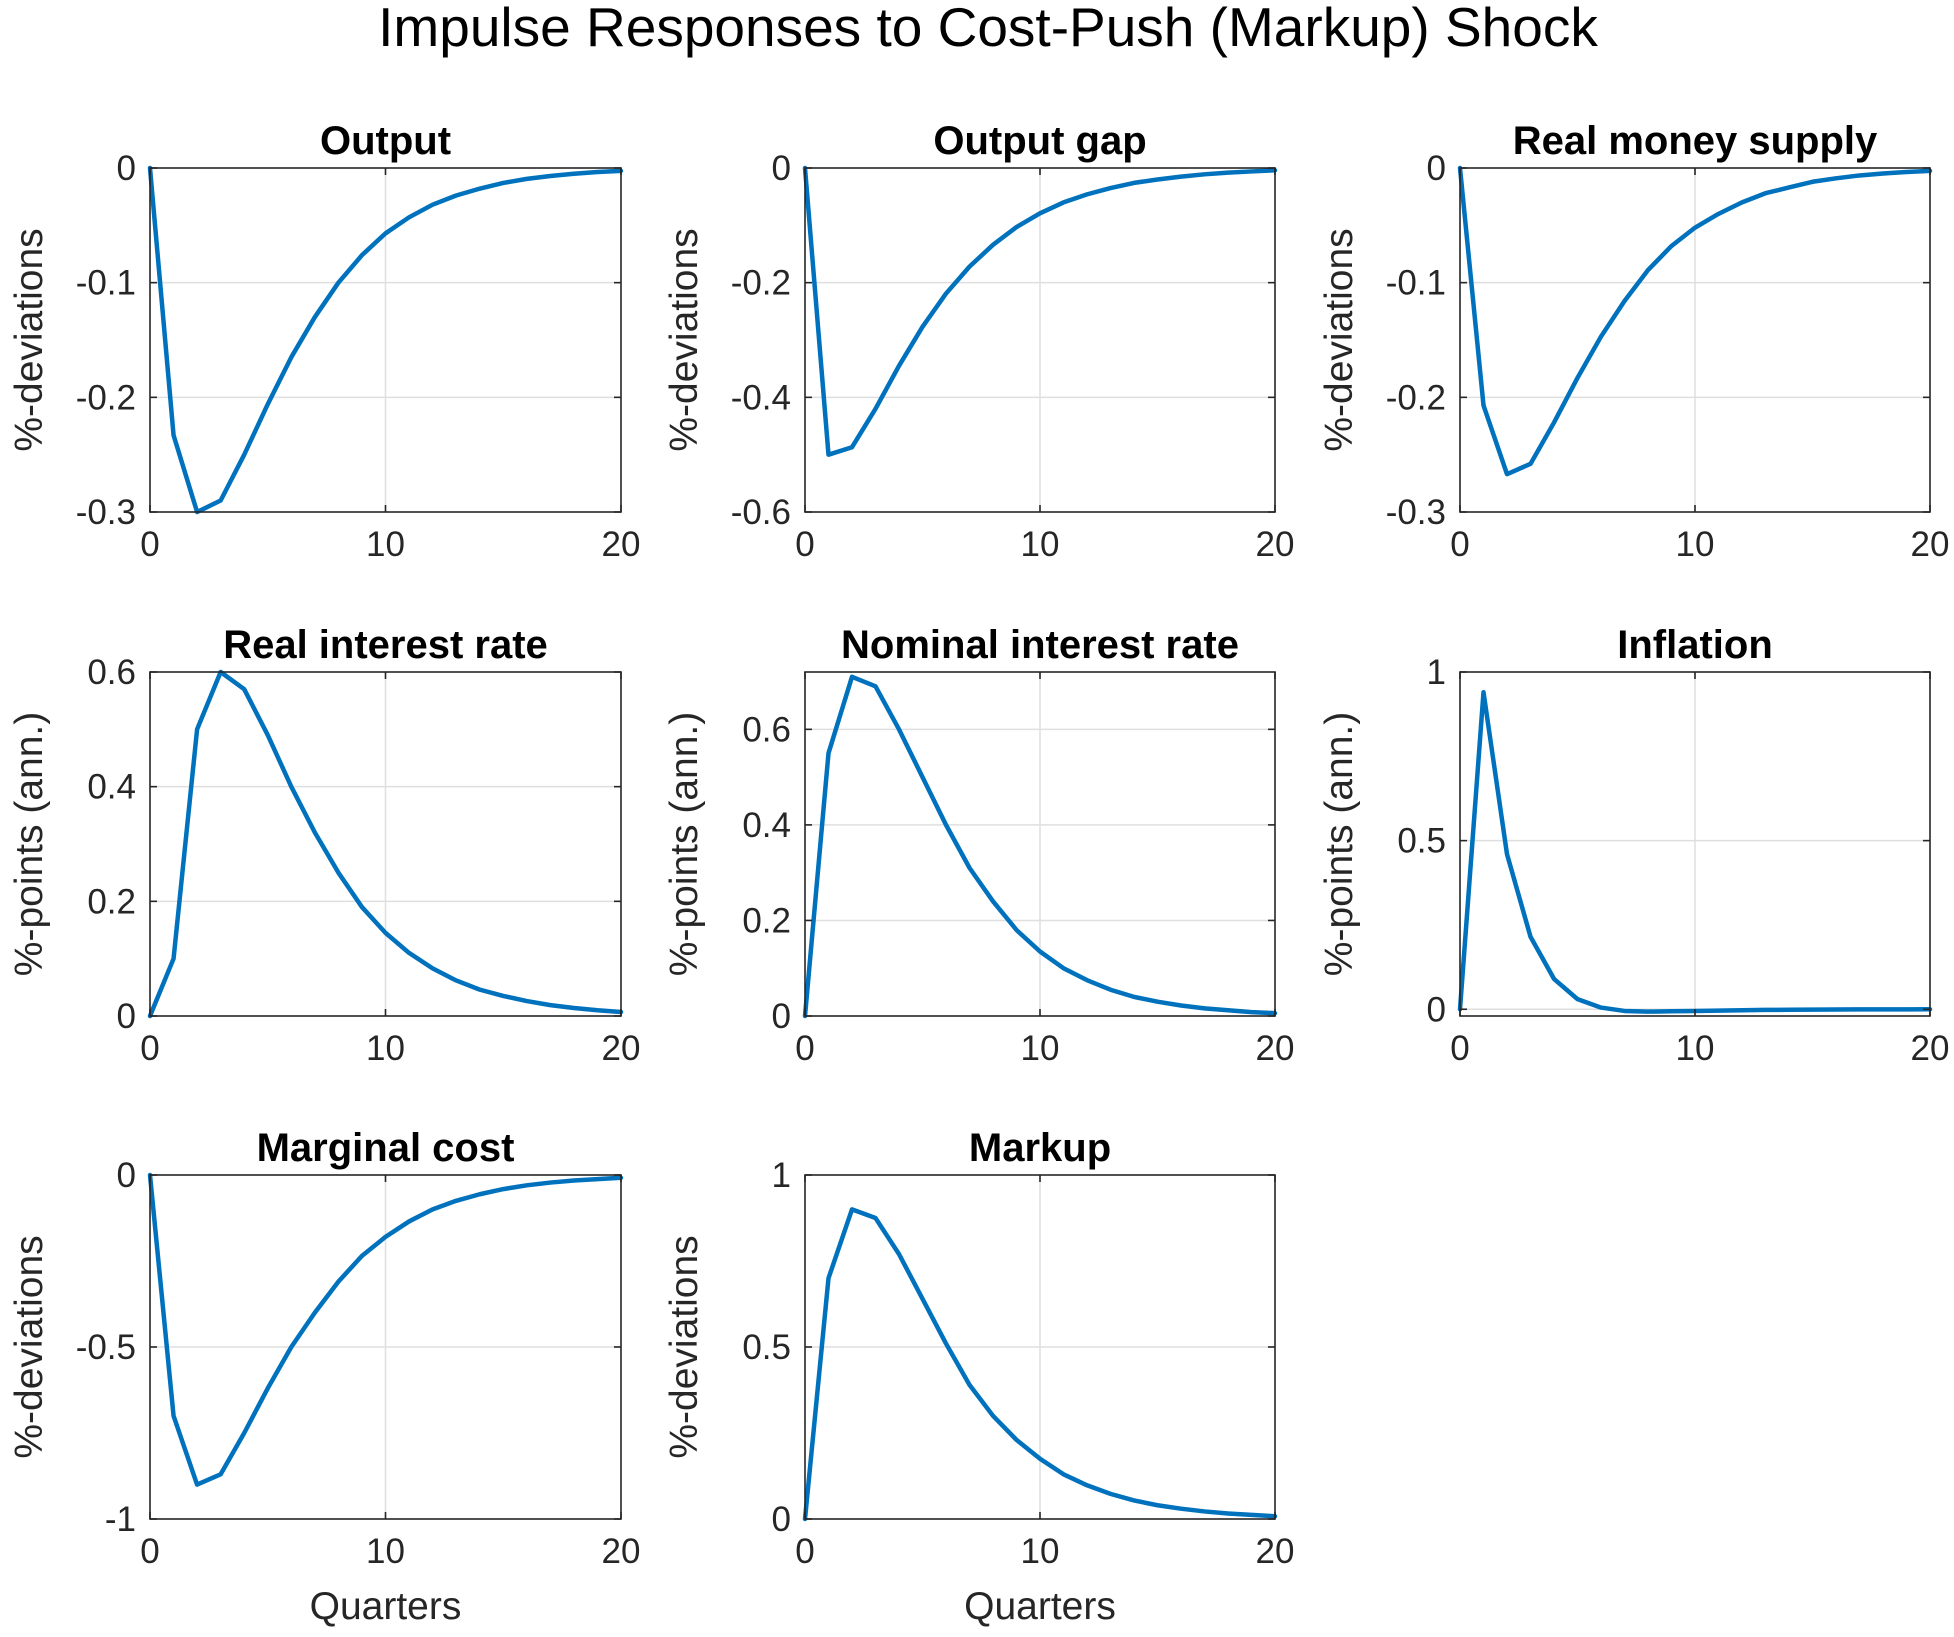  I want to click on series-line-real-interest-rate, so click(385, 844).